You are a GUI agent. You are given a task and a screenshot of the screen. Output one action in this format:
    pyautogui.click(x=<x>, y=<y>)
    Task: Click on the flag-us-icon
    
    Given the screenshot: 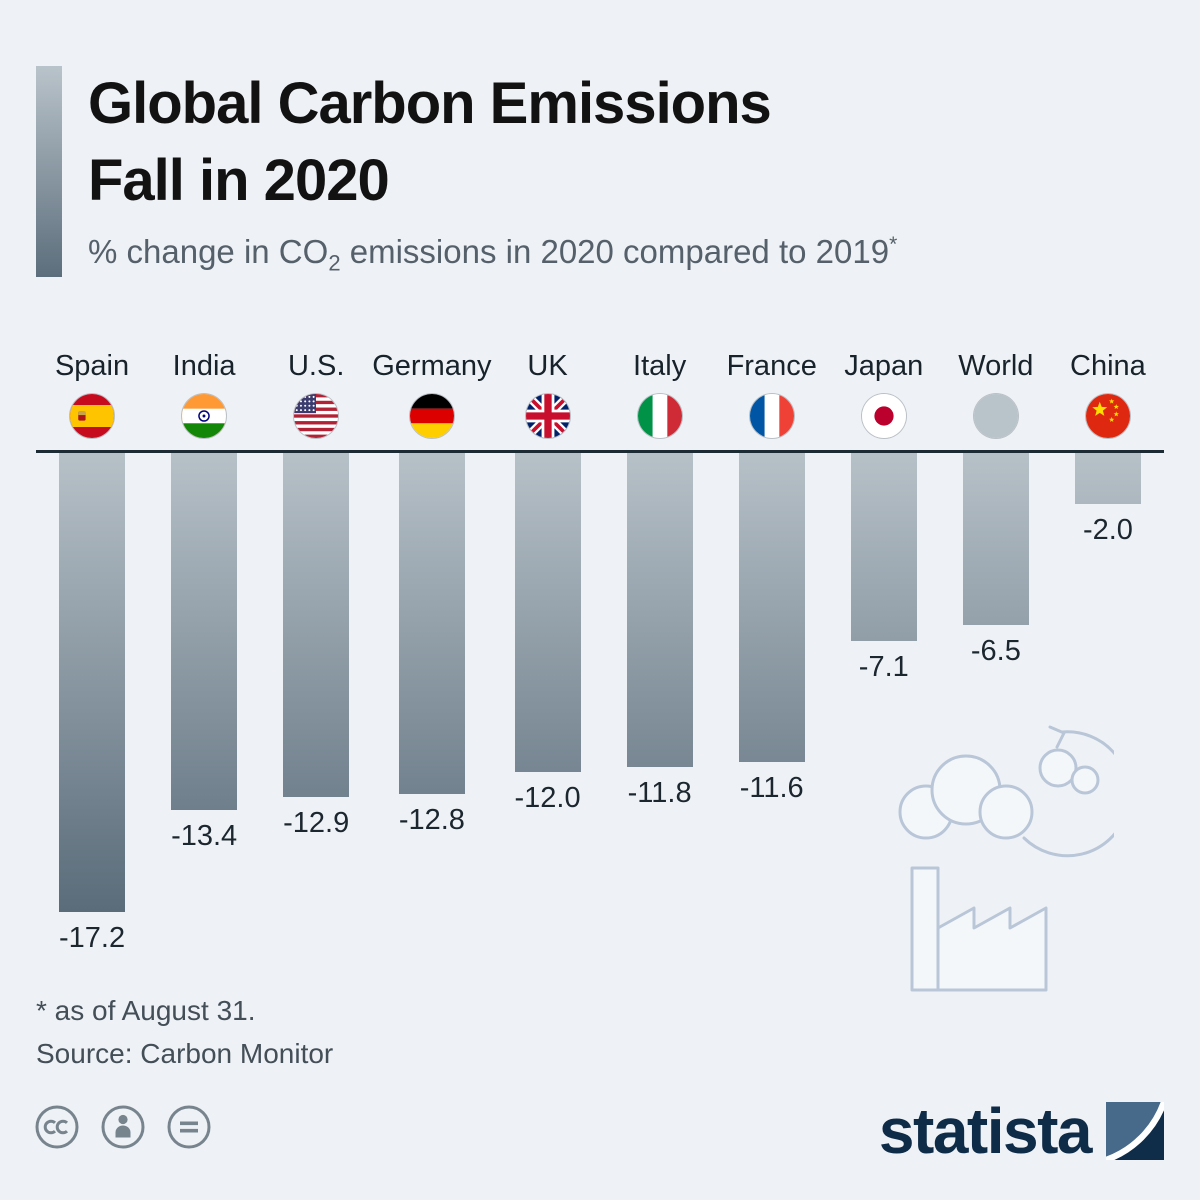 What is the action you would take?
    pyautogui.click(x=316, y=416)
    